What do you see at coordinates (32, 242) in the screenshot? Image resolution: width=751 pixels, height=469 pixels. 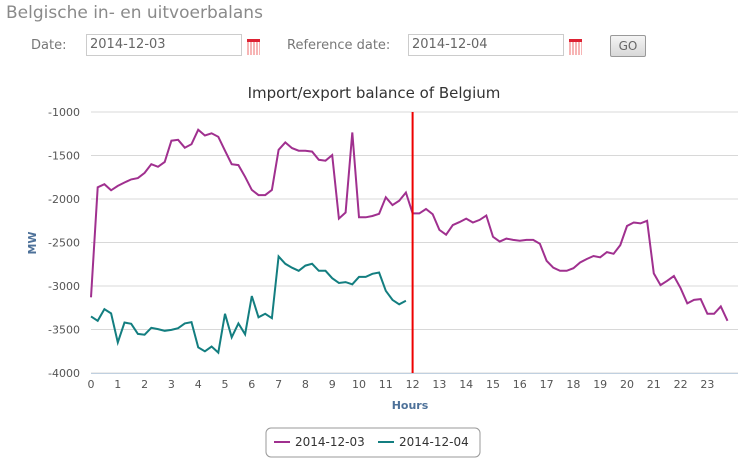 I see `y-axis-label: MW` at bounding box center [32, 242].